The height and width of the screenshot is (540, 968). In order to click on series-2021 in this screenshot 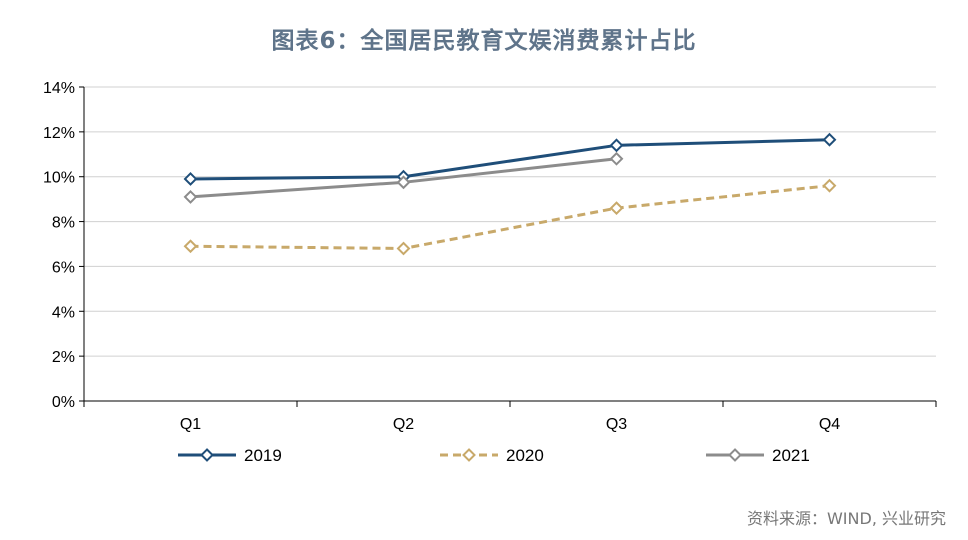, I will do `click(403, 177)`.